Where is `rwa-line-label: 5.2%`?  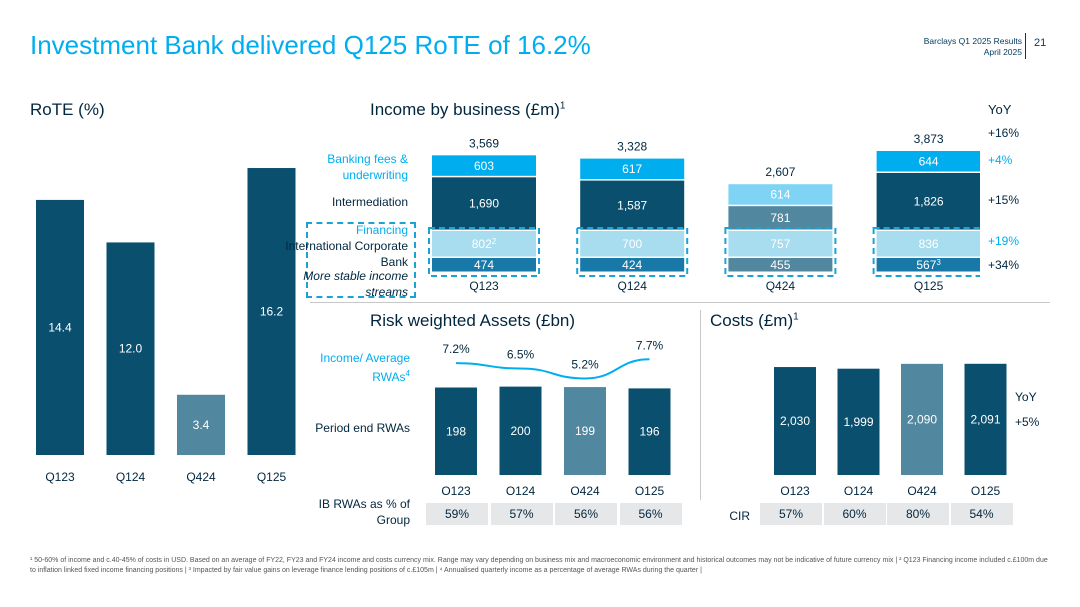
rwa-line-label: 5.2% is located at coordinates (585, 364).